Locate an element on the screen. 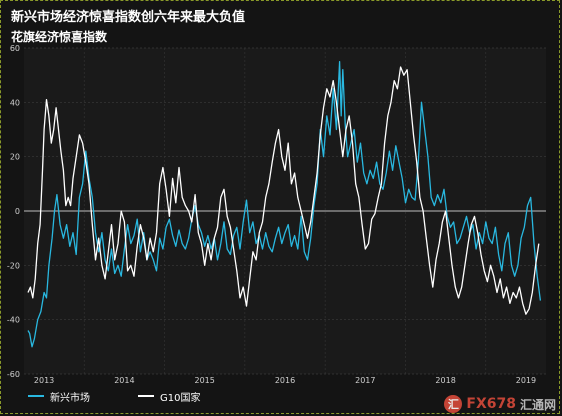 The width and height of the screenshot is (562, 416). chart-subtitle: 花旗经济惊喜指数 is located at coordinates (59, 37).